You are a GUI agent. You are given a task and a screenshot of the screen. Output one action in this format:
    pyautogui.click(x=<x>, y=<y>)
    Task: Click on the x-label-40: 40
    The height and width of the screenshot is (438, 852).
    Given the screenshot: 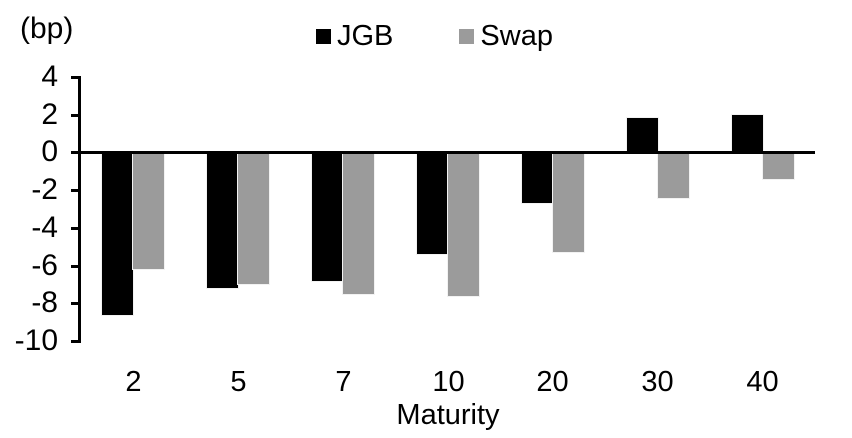 What is the action you would take?
    pyautogui.click(x=762, y=382)
    